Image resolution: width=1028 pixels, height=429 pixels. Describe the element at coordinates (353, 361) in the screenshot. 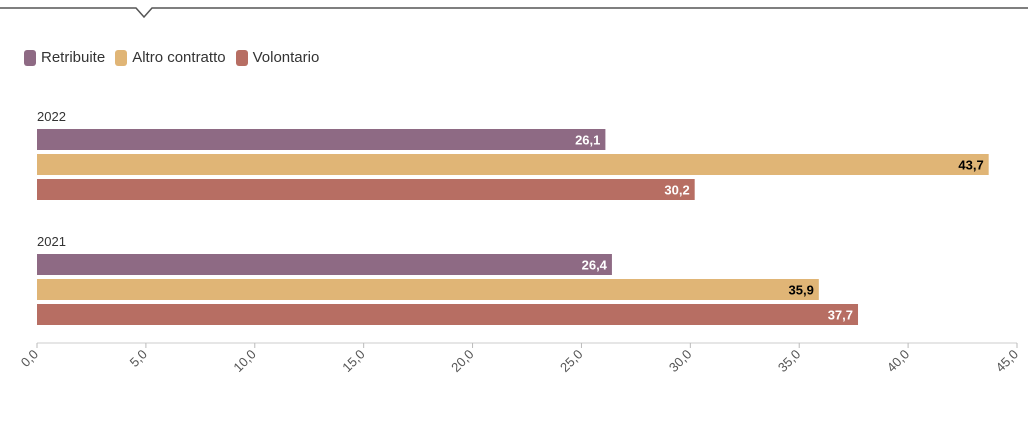

I see `x-tick-label: 15,0` at that location.